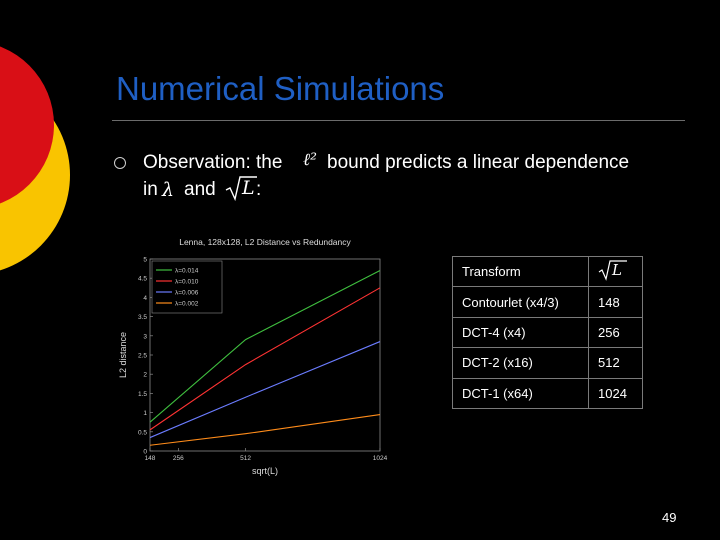  What do you see at coordinates (478, 162) in the screenshot?
I see `observation-text-2: bound predicts a linear dependence` at bounding box center [478, 162].